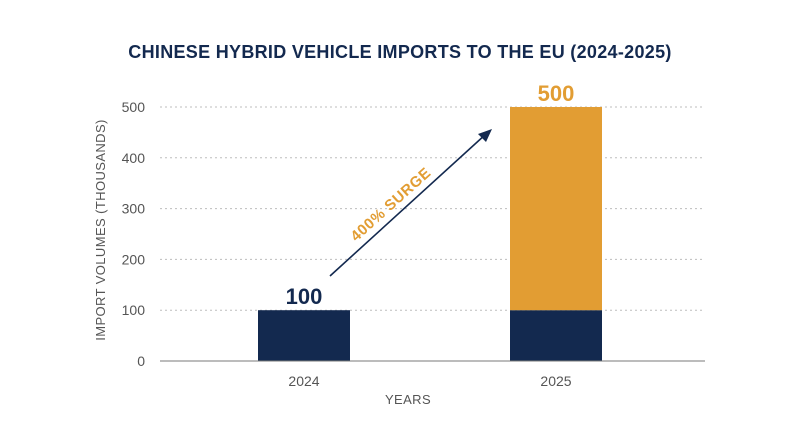 The width and height of the screenshot is (800, 447). Describe the element at coordinates (134, 158) in the screenshot. I see `y-tick-label: 400` at that location.